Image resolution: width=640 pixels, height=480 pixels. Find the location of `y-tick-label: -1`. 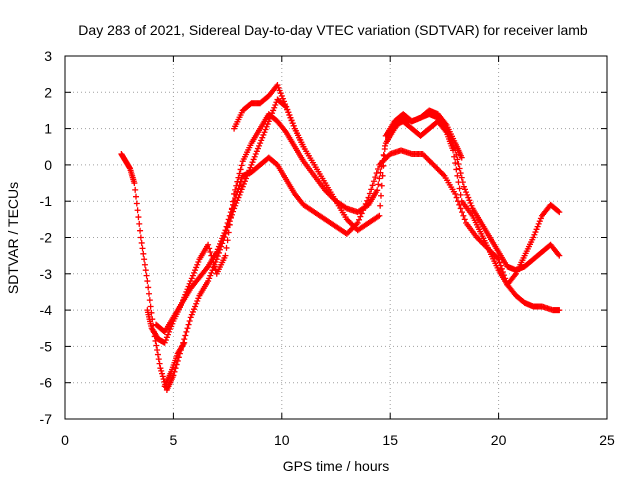

y-tick-label: -1 is located at coordinates (46, 201).